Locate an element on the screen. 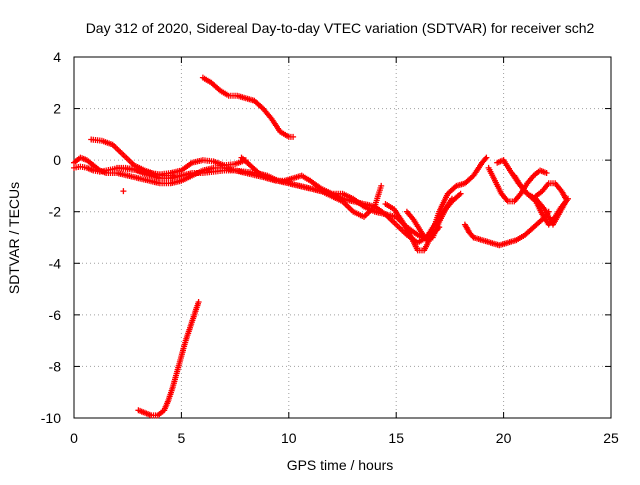 The width and height of the screenshot is (640, 485). y-tick-label: 2 is located at coordinates (57, 109).